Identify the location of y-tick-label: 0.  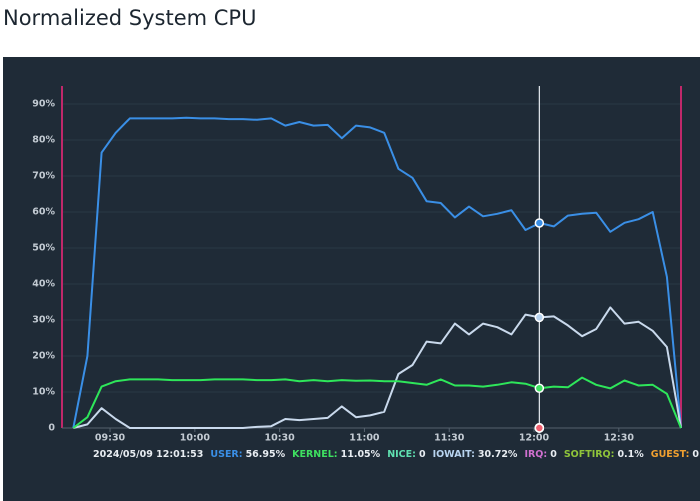
(51, 428).